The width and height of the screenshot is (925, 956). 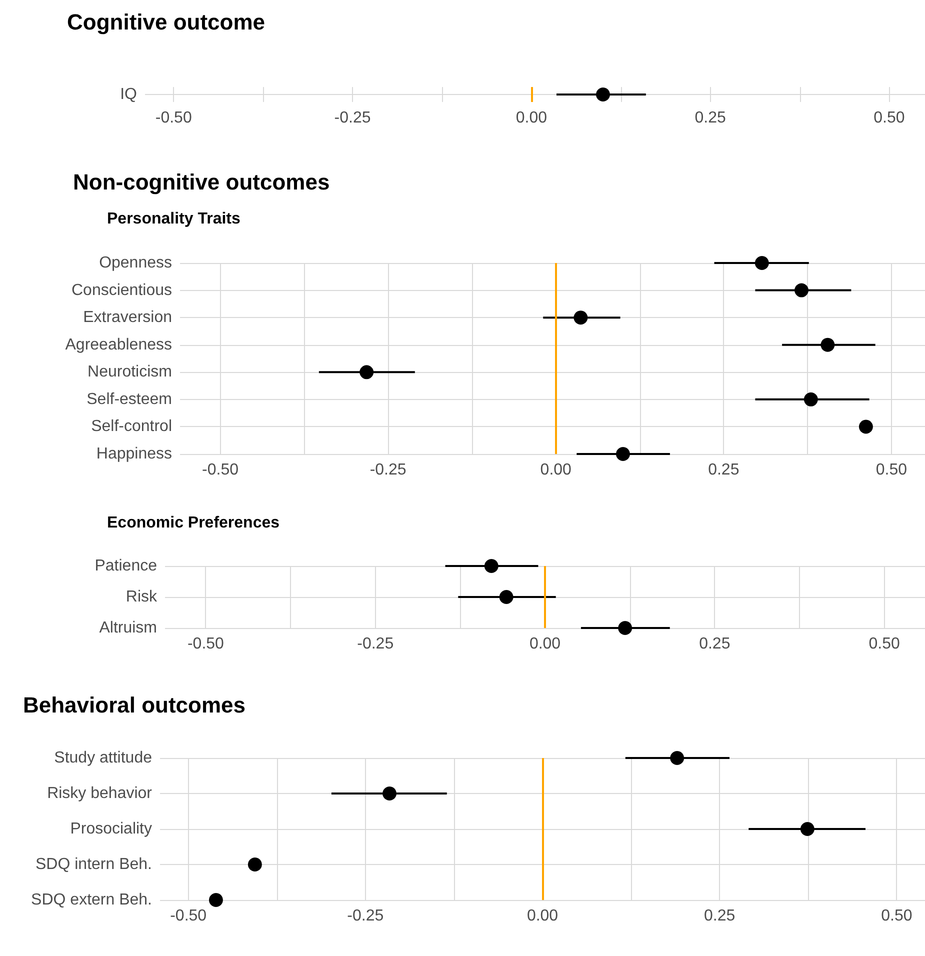 I want to click on y-tick-label: Conscientious, so click(x=122, y=290).